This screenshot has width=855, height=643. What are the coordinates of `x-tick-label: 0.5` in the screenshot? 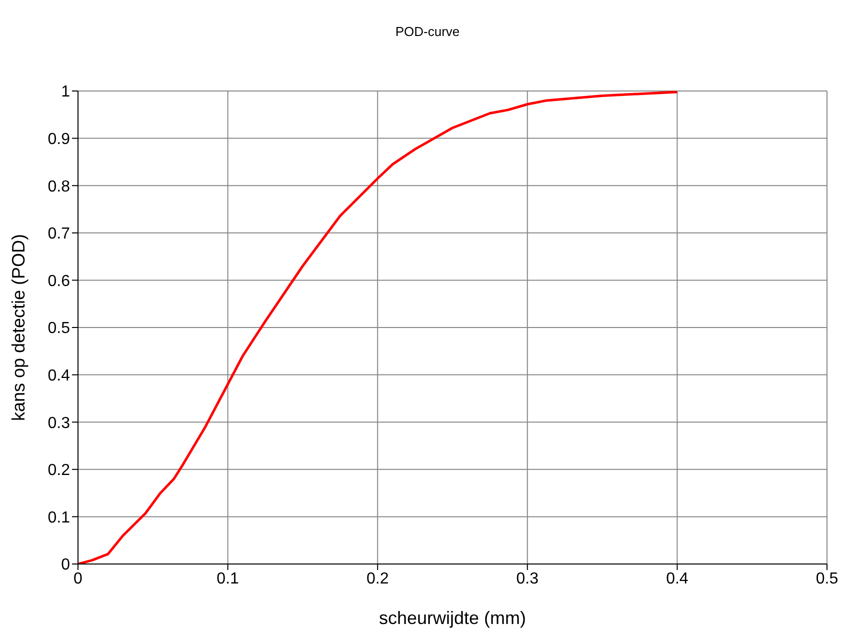 It's located at (827, 579).